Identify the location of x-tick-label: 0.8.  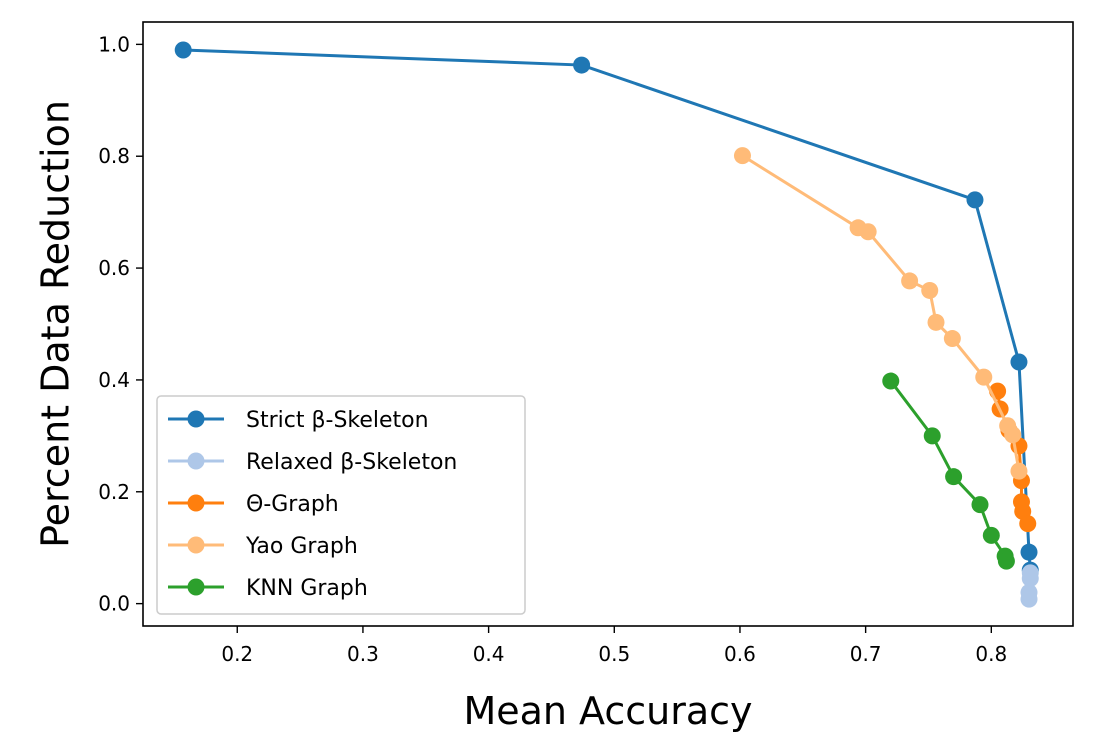
(991, 654).